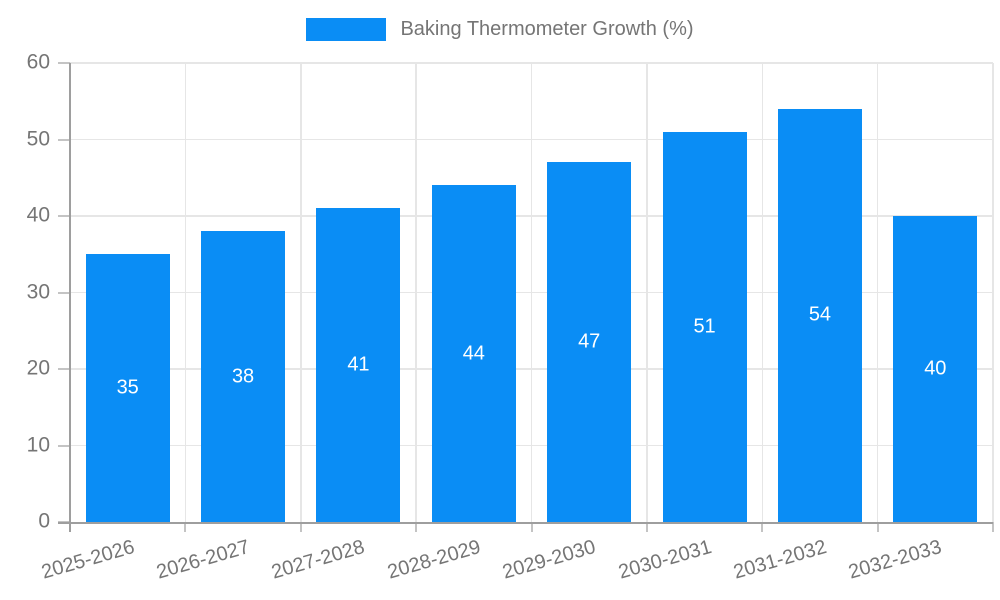 This screenshot has width=1000, height=600. I want to click on bar-value-label: 47, so click(589, 341).